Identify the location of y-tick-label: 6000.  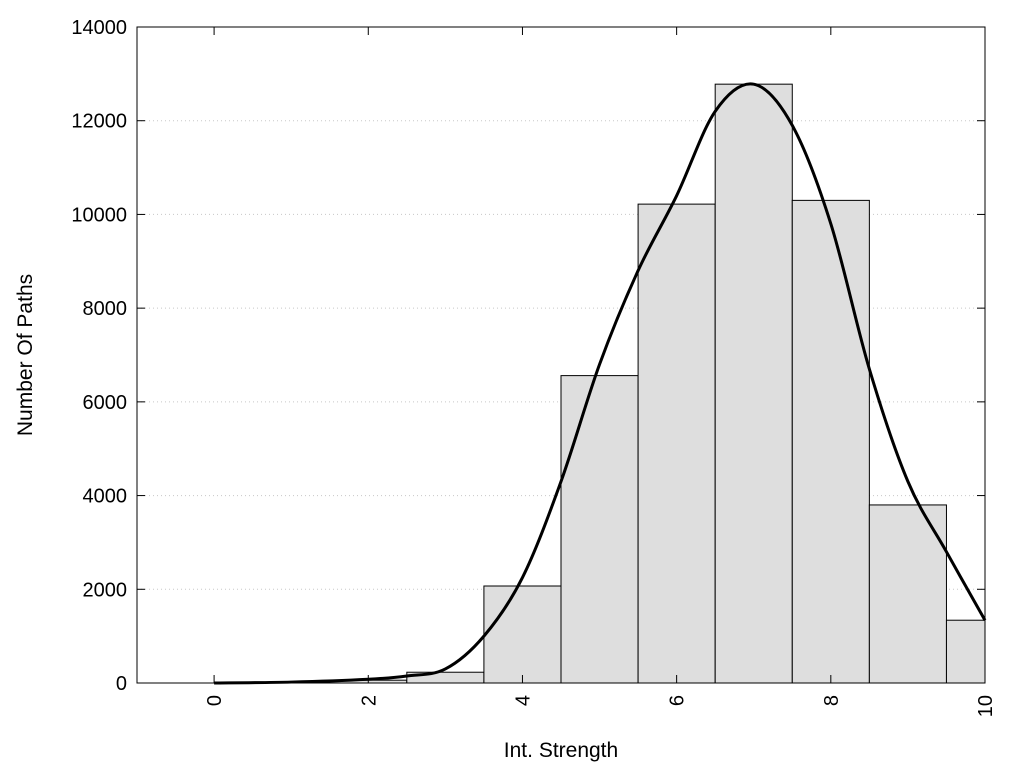
(105, 403).